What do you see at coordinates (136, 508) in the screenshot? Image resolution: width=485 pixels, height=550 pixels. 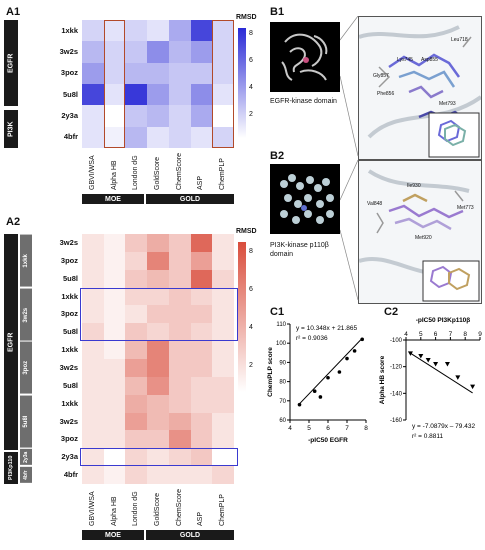 I see `heatmap-a2-column-label: London dG` at bounding box center [136, 508].